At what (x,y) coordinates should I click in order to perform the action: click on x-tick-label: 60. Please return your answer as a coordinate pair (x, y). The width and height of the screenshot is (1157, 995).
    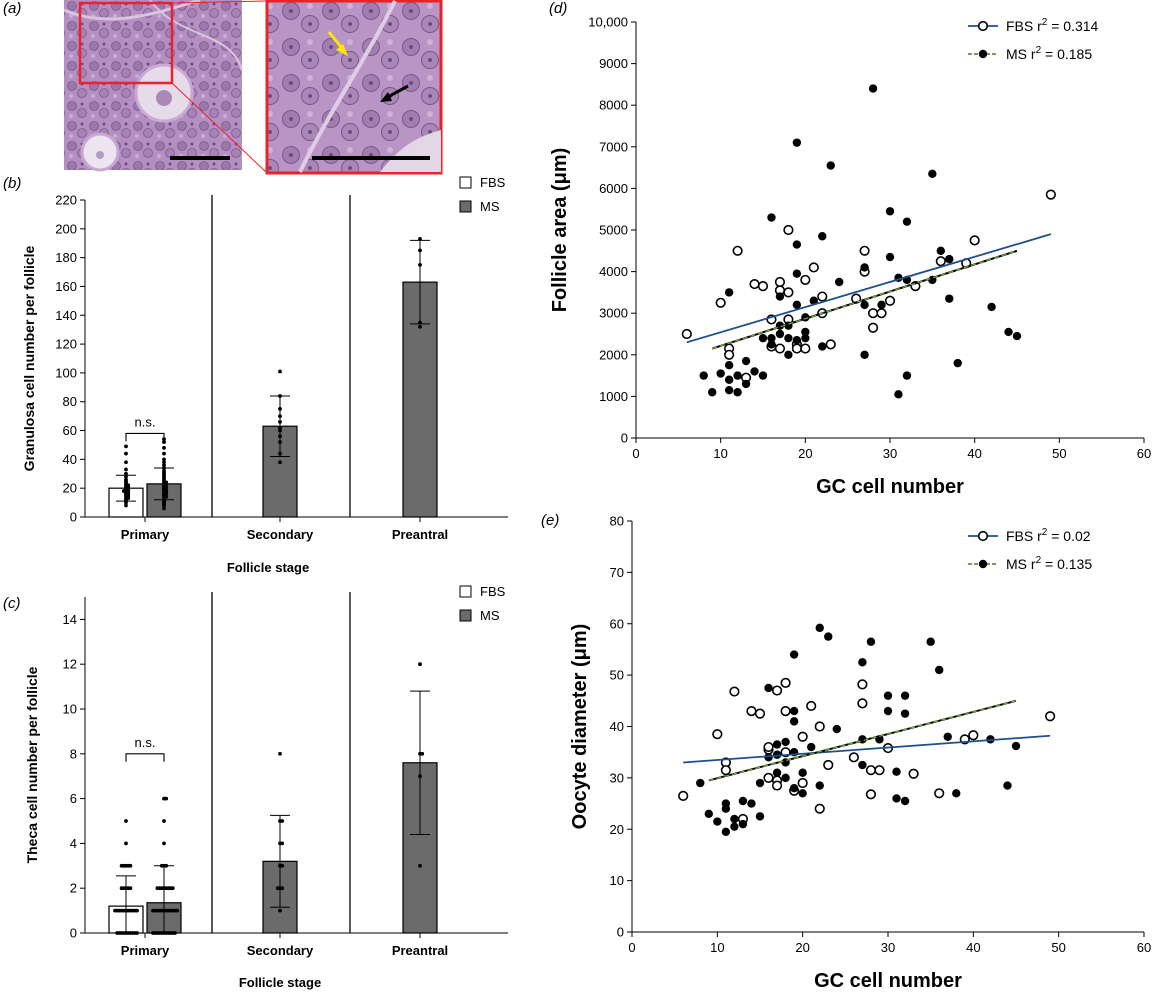
    Looking at the image, I should click on (1144, 947).